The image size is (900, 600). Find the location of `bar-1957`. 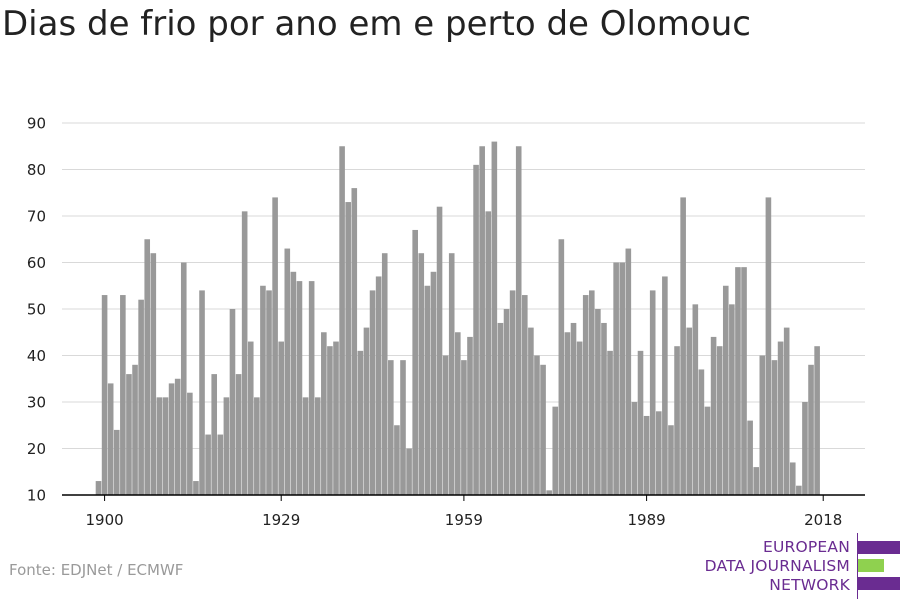

bar-1957 is located at coordinates (451, 374).